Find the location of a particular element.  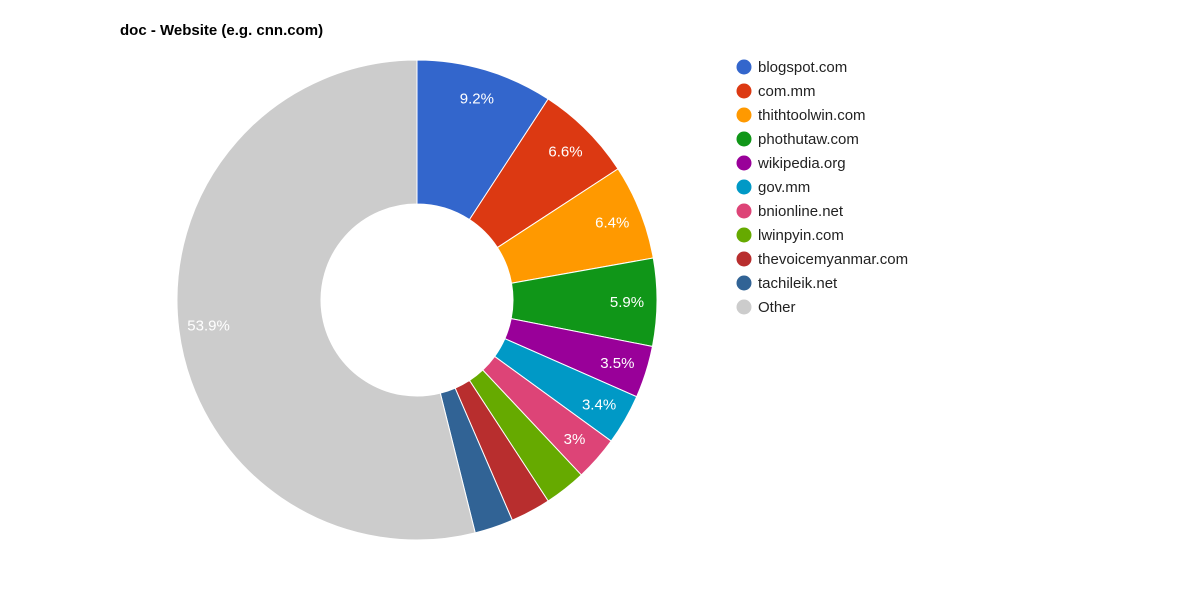

slice-label: 3.5% is located at coordinates (617, 363).